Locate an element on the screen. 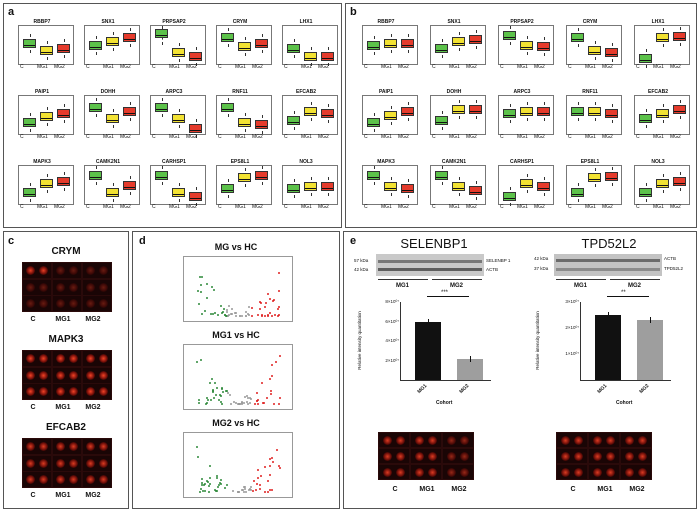  boxplot-dohh: DOHH C MG1 MG2 is located at coordinates (454, 115).